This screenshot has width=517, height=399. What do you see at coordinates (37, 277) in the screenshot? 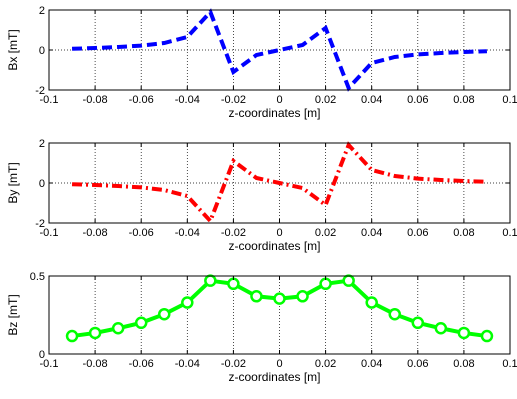
I see `y-tick-label: 0.5` at bounding box center [37, 277].